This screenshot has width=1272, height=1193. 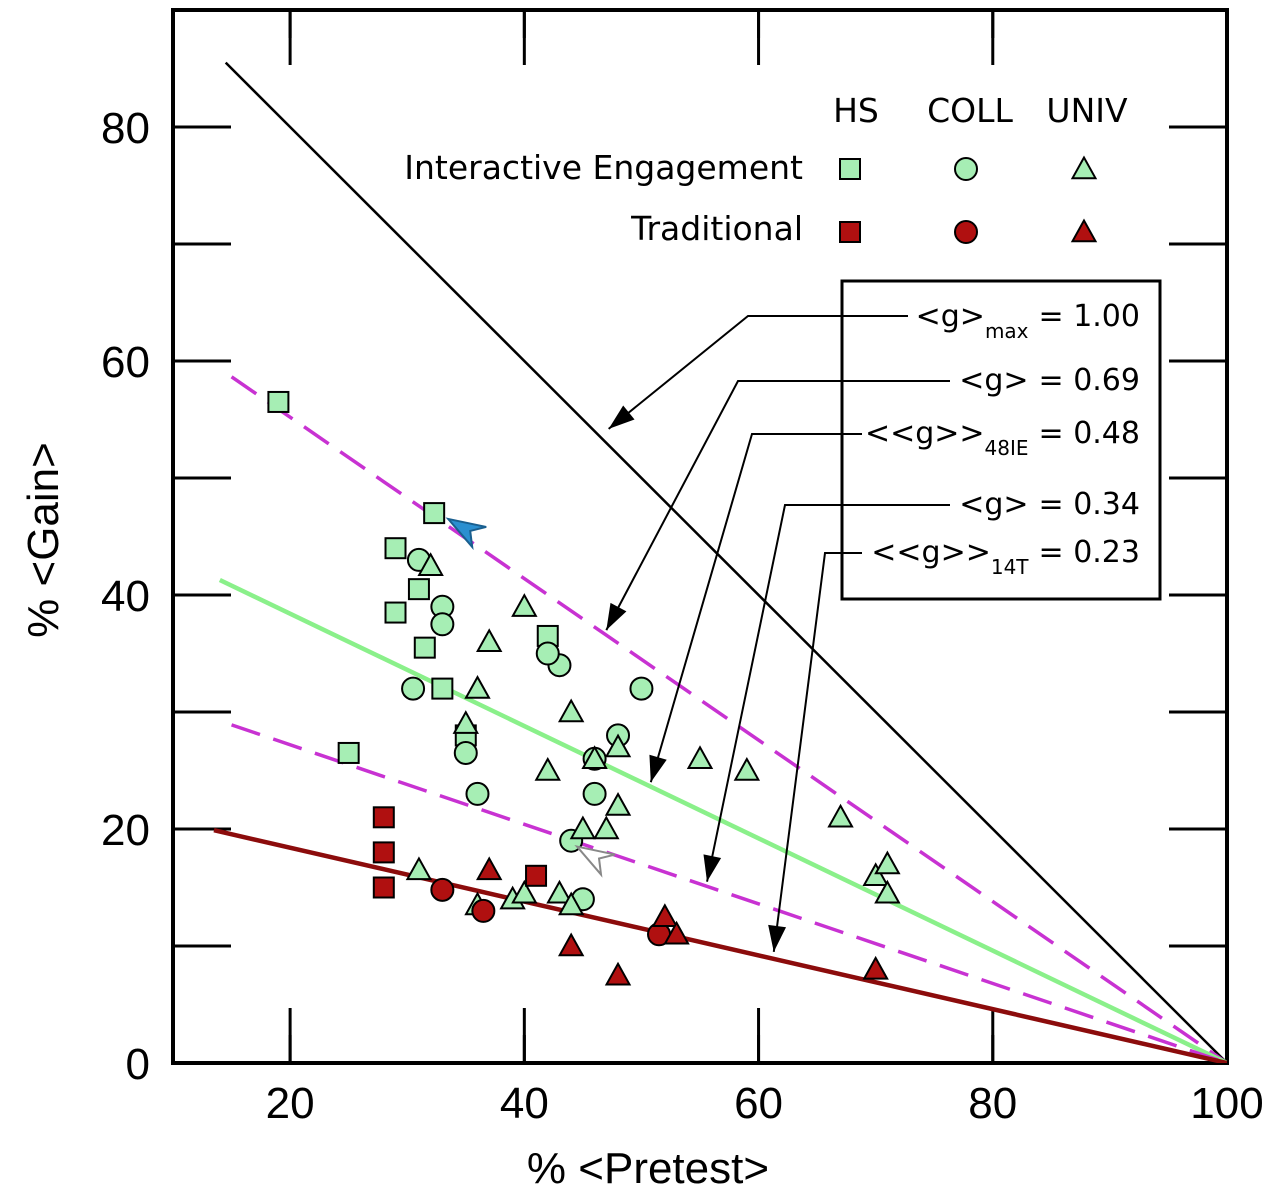 I want to click on x-tick-label-60: 60, so click(x=758, y=1103).